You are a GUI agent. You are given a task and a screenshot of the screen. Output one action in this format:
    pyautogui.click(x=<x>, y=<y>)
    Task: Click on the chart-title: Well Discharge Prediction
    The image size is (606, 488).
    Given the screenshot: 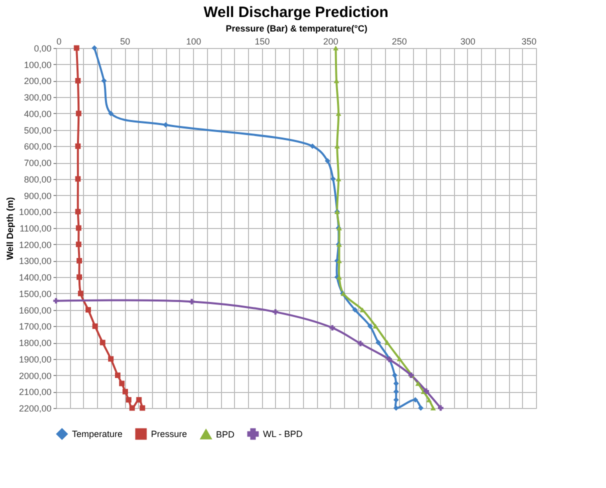 What is the action you would take?
    pyautogui.click(x=296, y=12)
    